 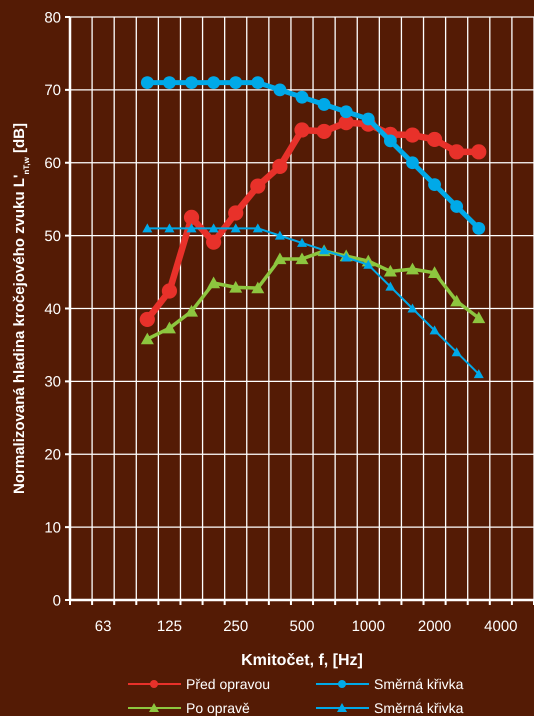 I want to click on y-tick-label: 20, so click(x=52, y=455).